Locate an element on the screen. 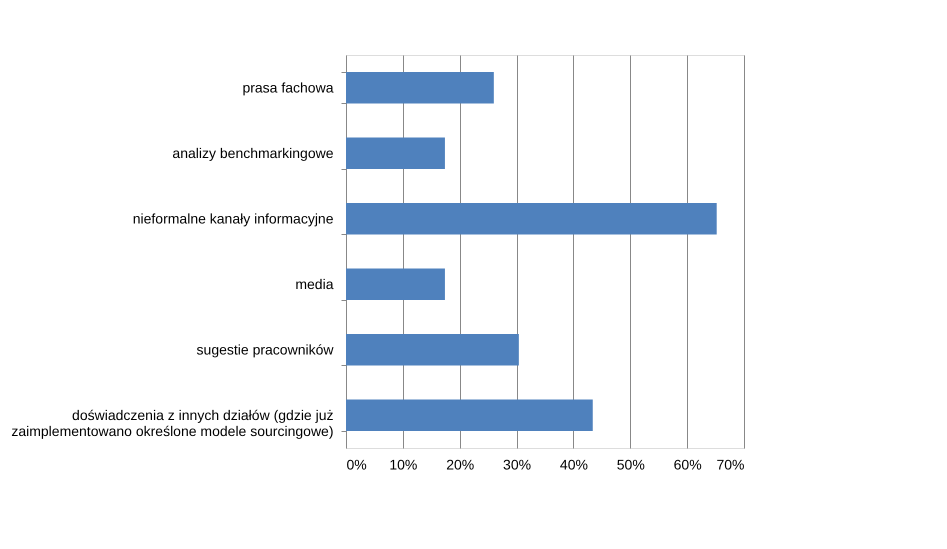 This screenshot has height=549, width=947. x-tick-label: 70% is located at coordinates (730, 464).